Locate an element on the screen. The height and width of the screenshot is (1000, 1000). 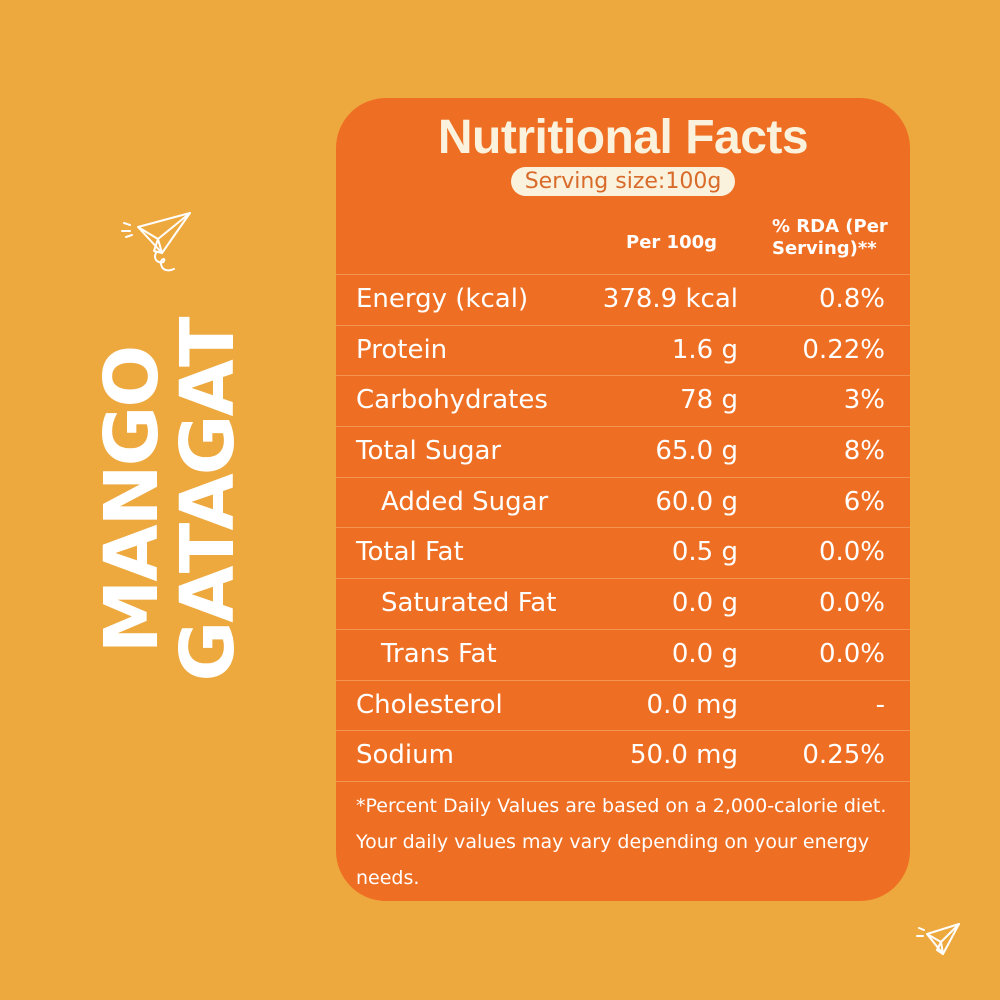
product-name: MANGO GATAGAT is located at coordinates (170, 500).